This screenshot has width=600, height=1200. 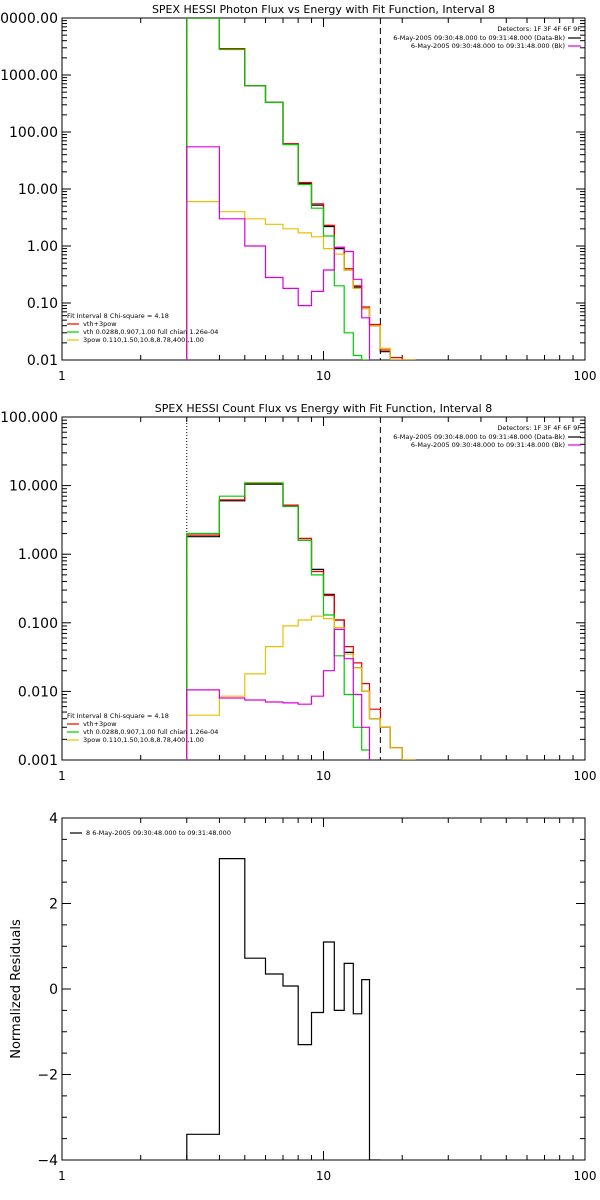 I want to click on y-tick-label: 1000.00, so click(x=29, y=76).